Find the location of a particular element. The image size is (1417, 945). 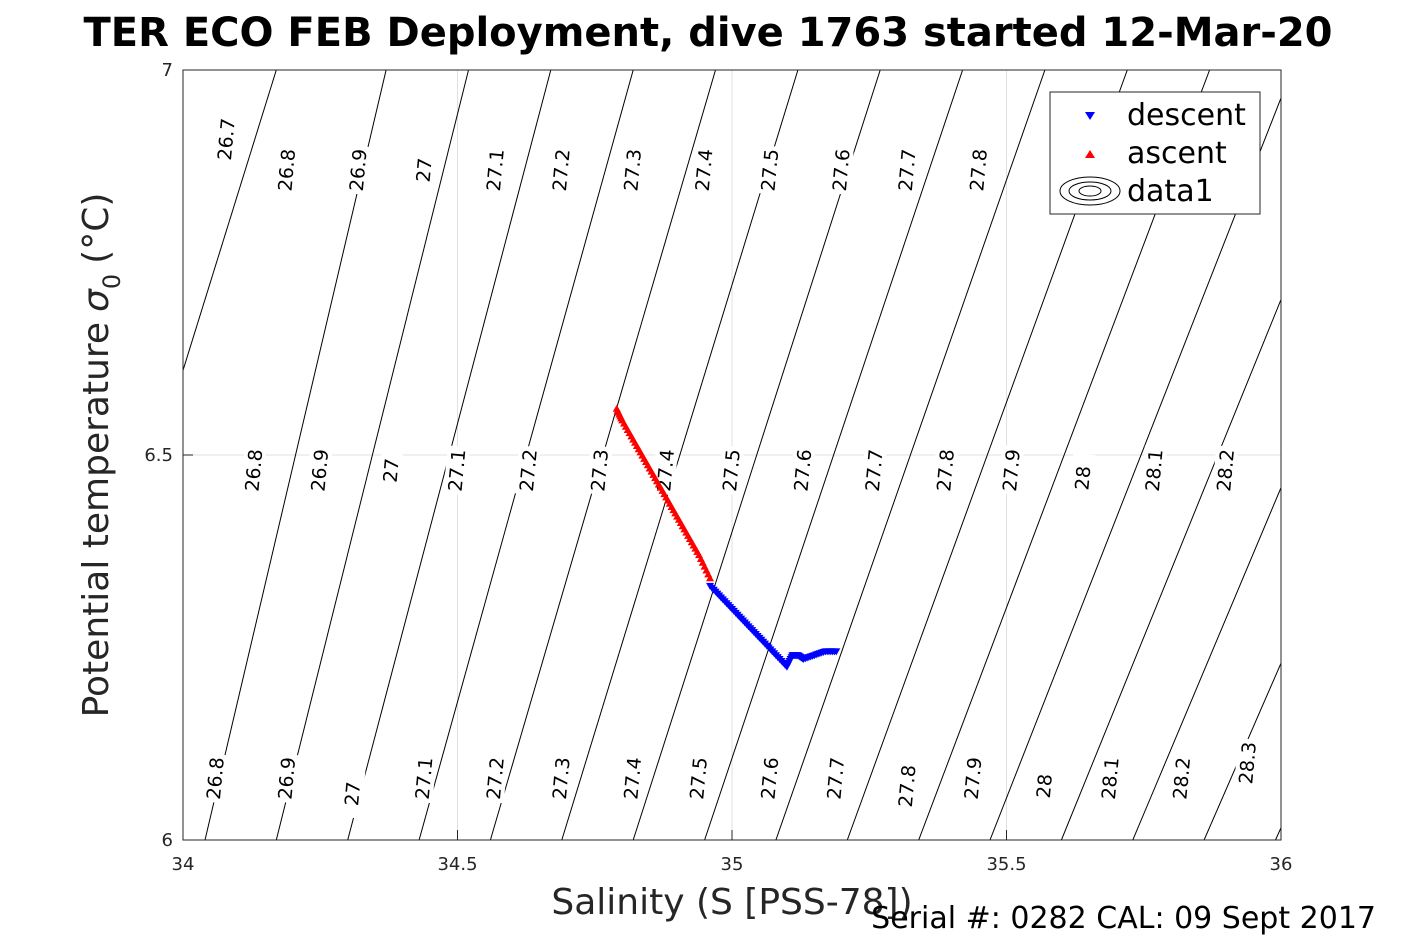

contour-label-text: 27.9 is located at coordinates (974, 778).